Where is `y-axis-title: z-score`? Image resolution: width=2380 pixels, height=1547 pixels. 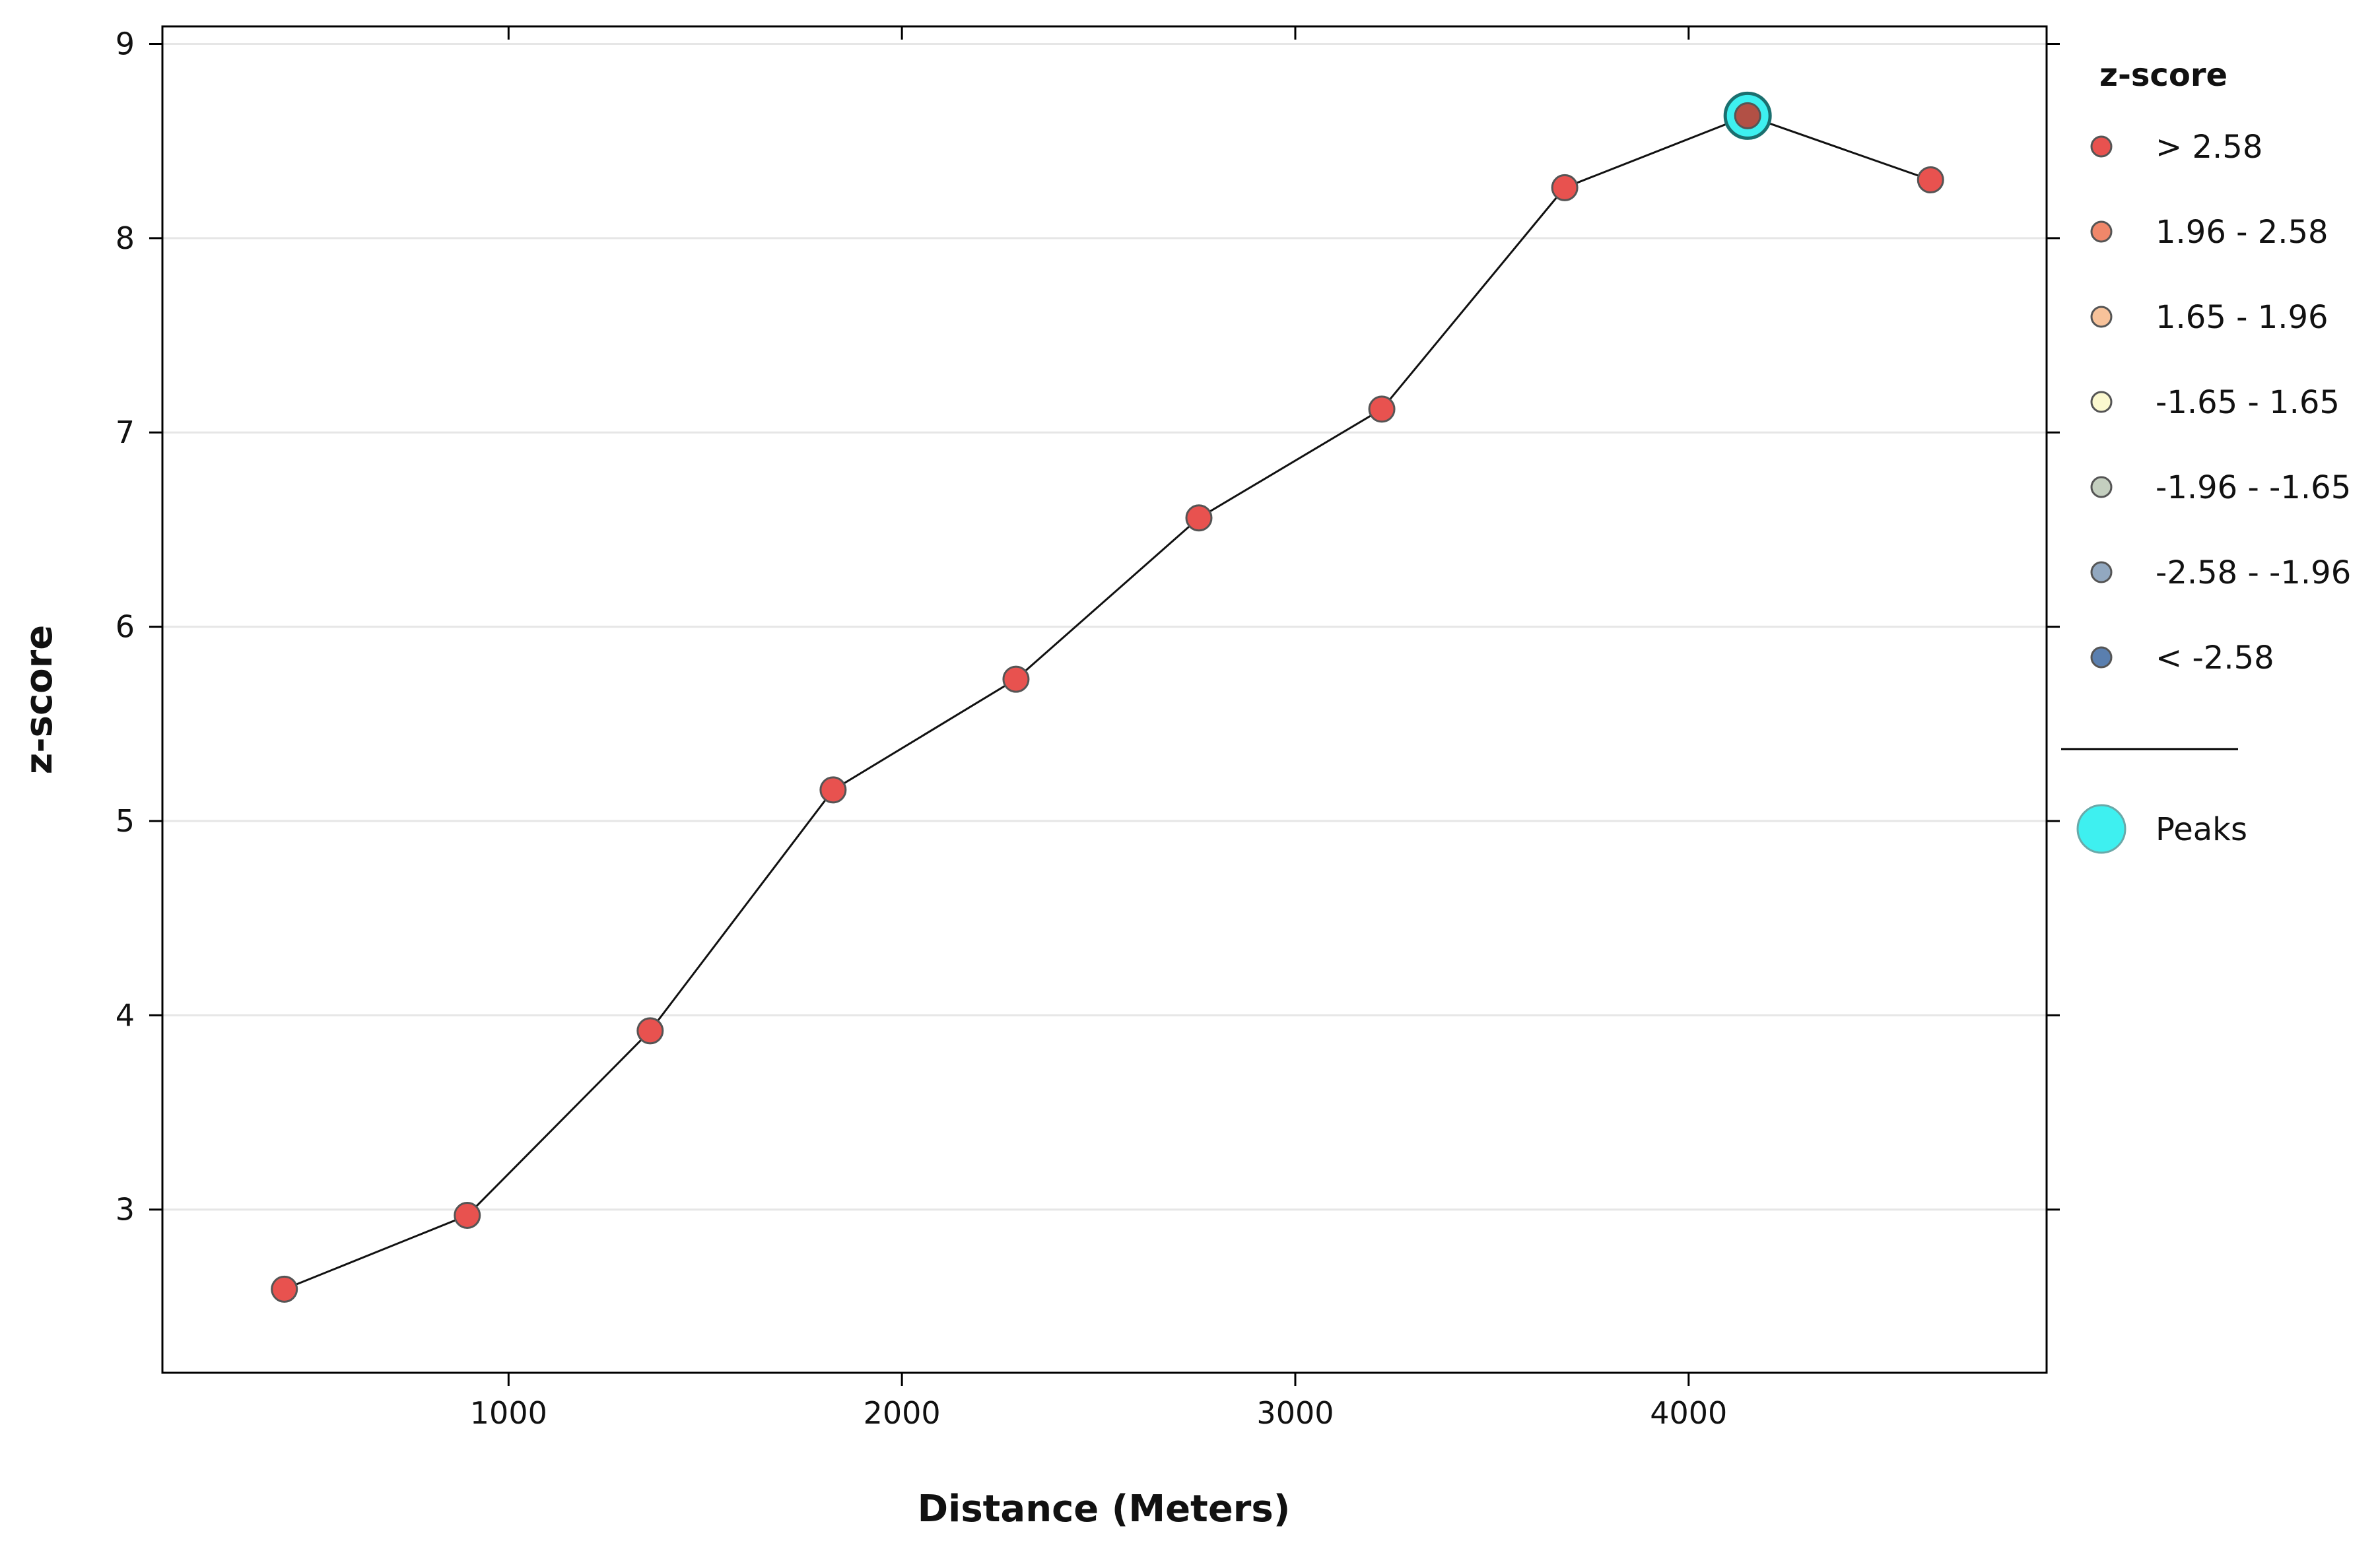 y-axis-title: z-score is located at coordinates (39, 699).